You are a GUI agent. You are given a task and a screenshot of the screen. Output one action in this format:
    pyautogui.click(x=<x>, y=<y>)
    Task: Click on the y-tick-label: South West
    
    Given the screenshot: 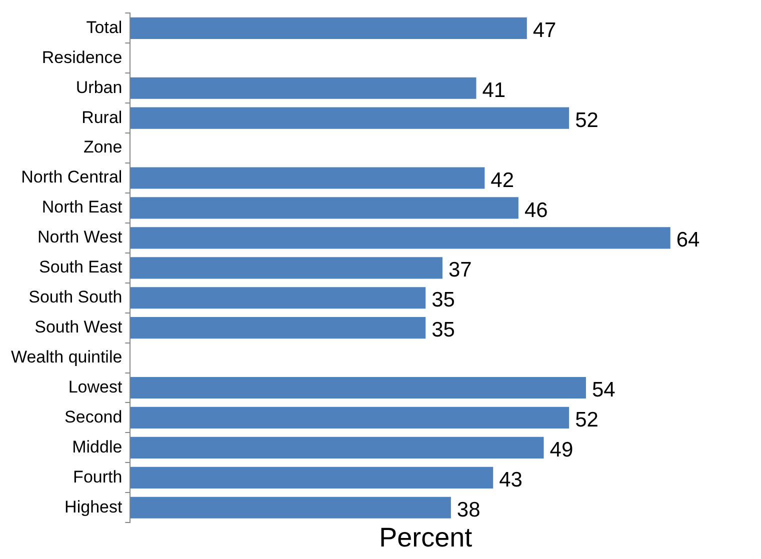 What is the action you would take?
    pyautogui.click(x=78, y=327)
    